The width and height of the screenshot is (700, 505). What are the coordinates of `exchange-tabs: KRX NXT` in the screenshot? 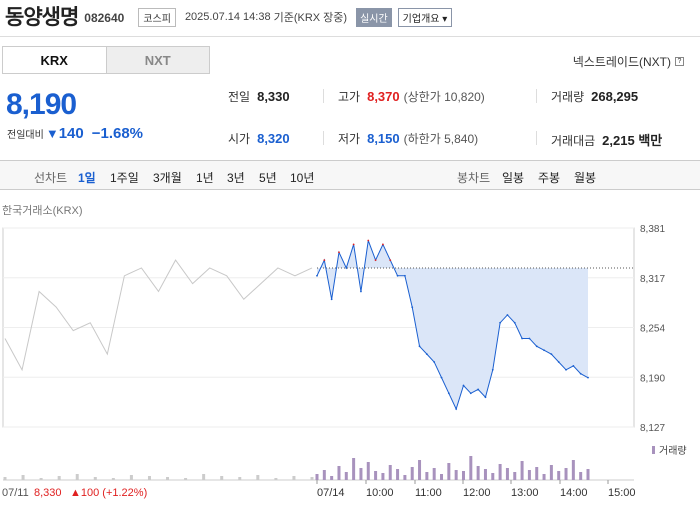 It's located at (106, 60).